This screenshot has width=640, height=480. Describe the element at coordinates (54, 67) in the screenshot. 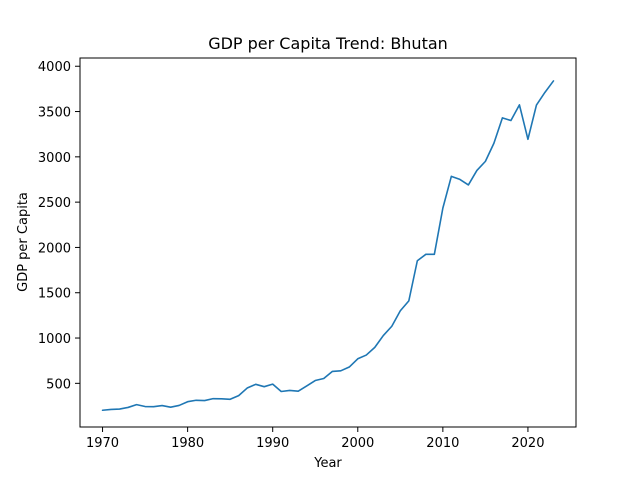

I see `y-tick-label: 4000` at that location.